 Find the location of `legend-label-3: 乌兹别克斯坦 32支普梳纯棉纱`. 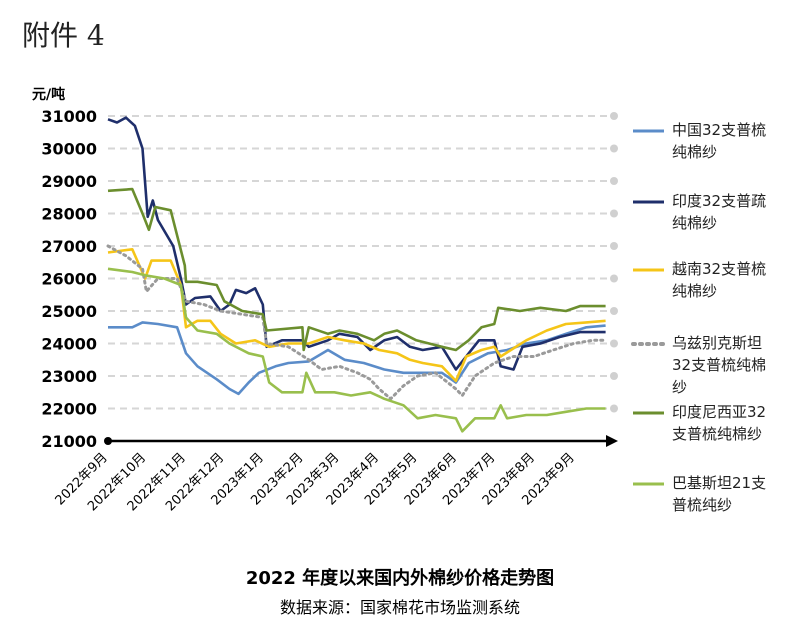

legend-label-3: 乌兹别克斯坦 32支普梳纯棉纱 is located at coordinates (719, 365).